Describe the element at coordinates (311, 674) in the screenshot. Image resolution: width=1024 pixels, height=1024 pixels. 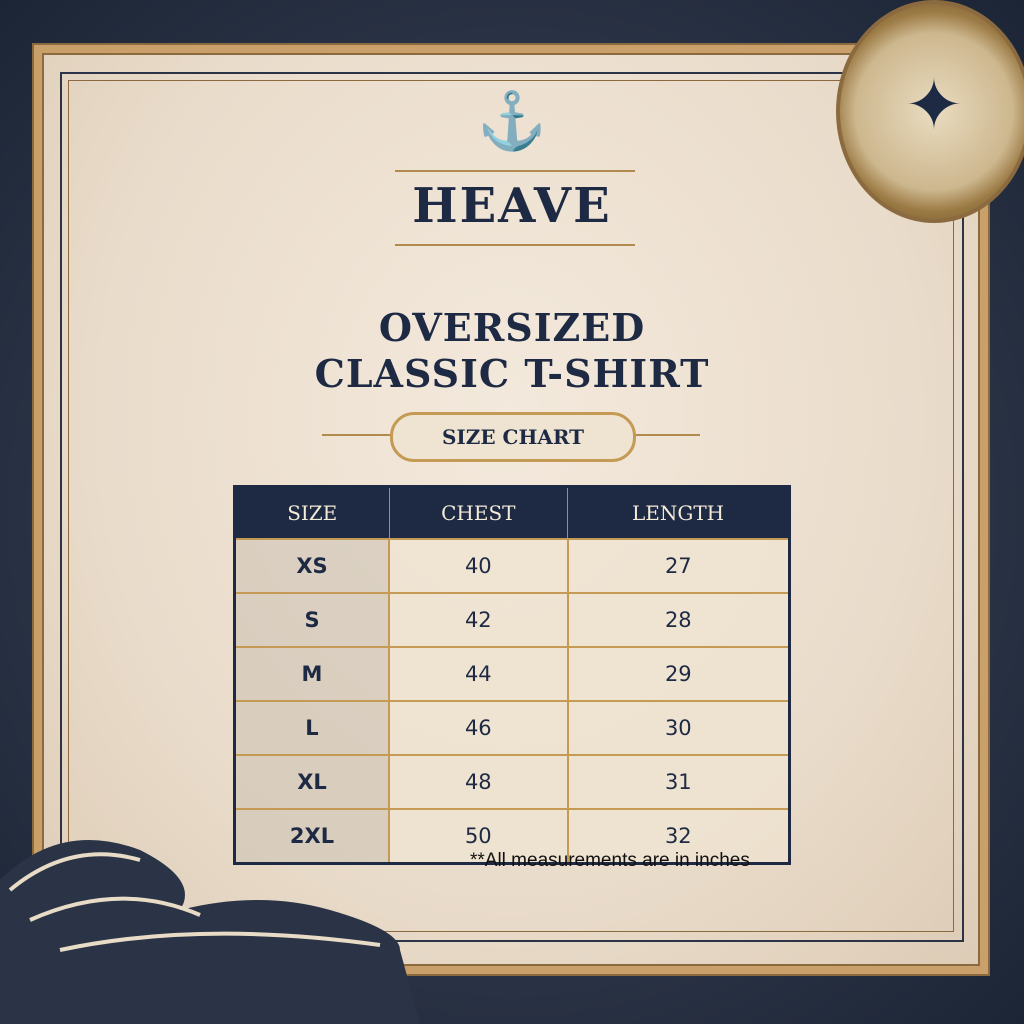
I see `cell-size: M` at that location.